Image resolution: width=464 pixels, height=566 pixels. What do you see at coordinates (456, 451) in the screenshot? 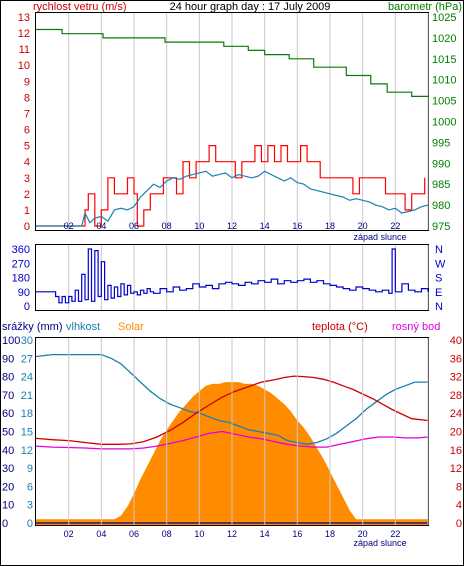
I see `p3-right-tick-label: 16` at bounding box center [456, 451].